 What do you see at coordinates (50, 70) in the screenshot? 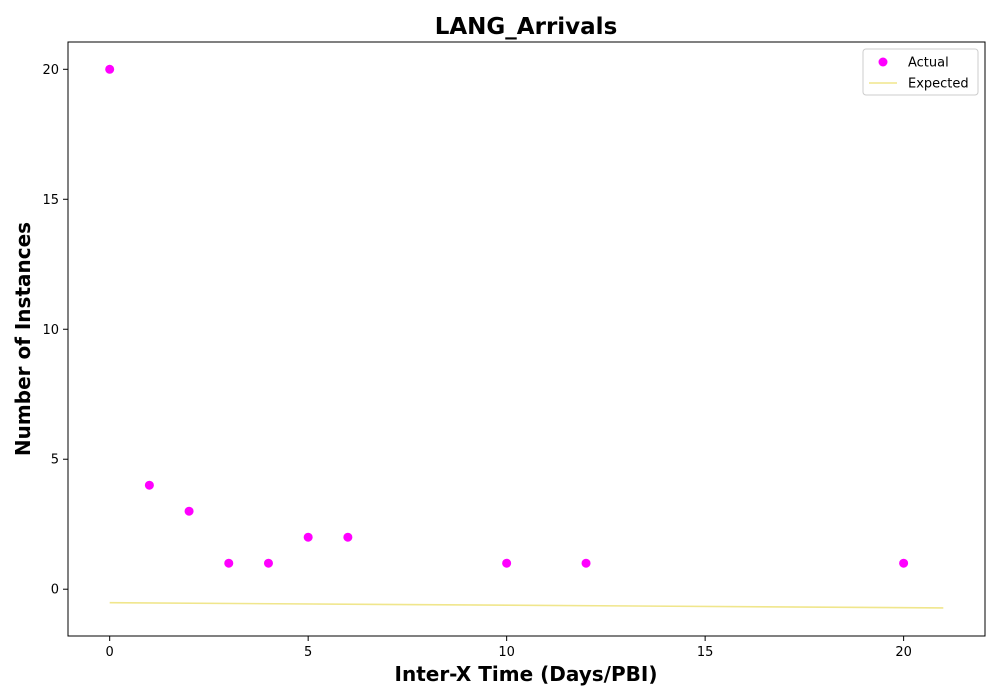
I see `y-tick-label: 20` at bounding box center [50, 70].